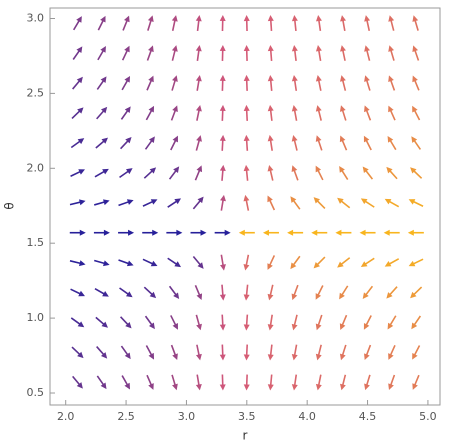 This screenshot has width=449, height=446. What do you see at coordinates (66, 416) in the screenshot?
I see `x-tick-label: 2.0` at bounding box center [66, 416].